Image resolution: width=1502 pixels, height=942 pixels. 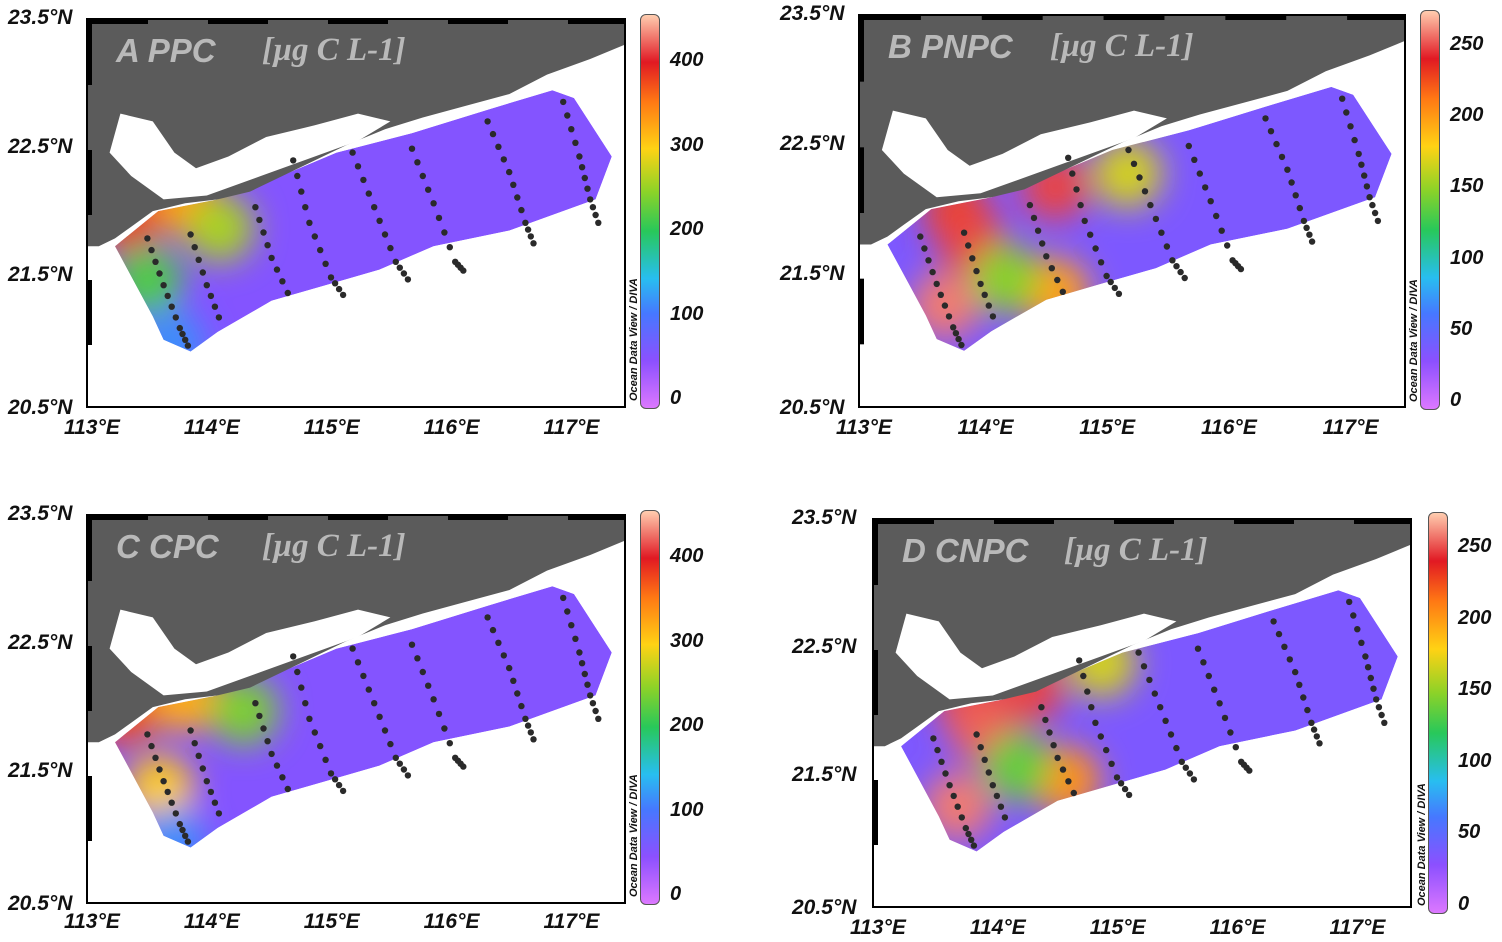 What do you see at coordinates (687, 144) in the screenshot?
I see `colorbar-tick-label: 300` at bounding box center [687, 144].